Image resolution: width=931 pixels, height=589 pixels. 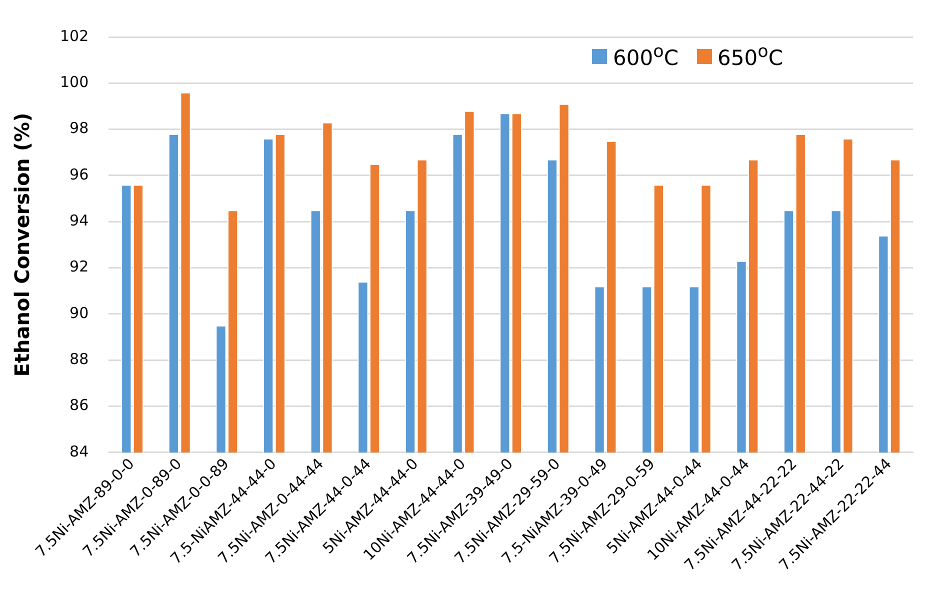 What do you see at coordinates (750, 56) in the screenshot?
I see `legend-label: 650$^{o}$C` at bounding box center [750, 56].